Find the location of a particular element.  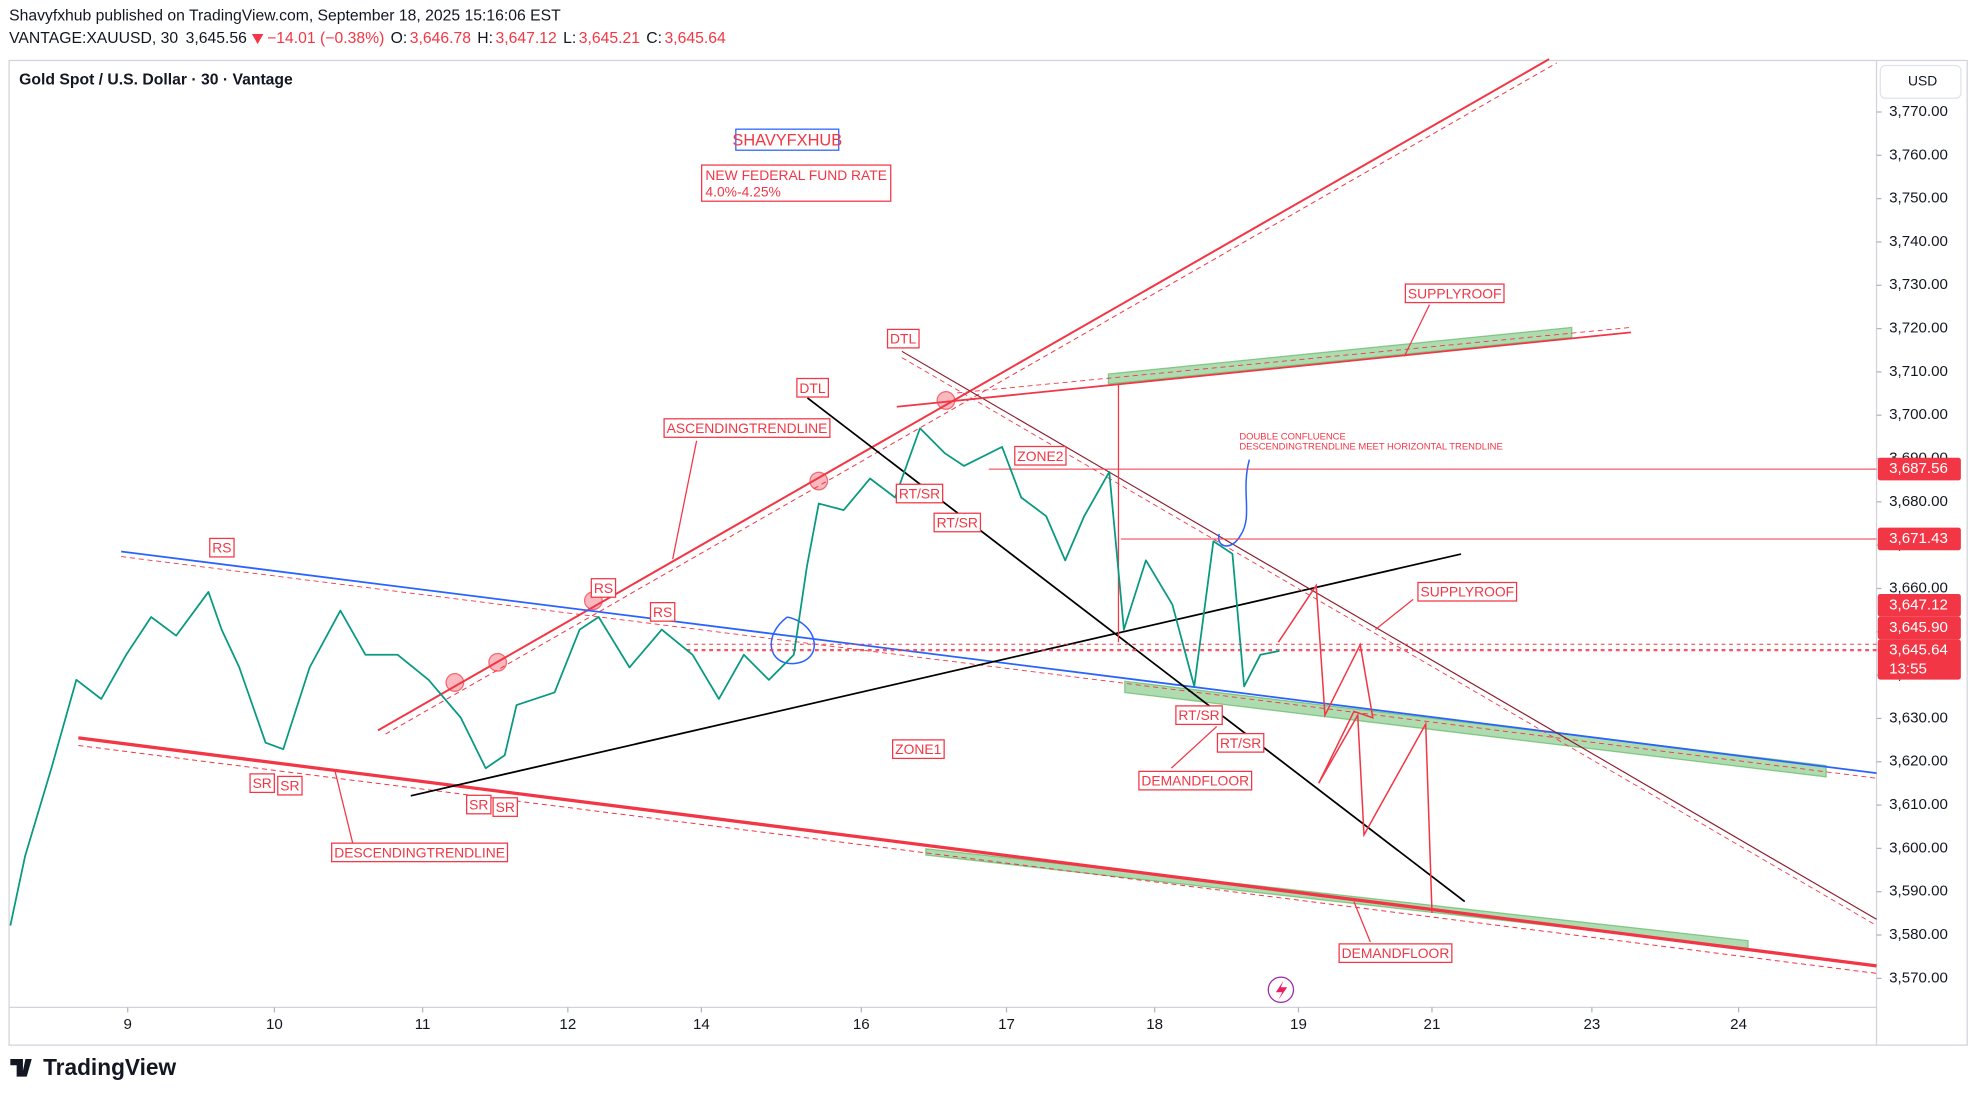

y-tick-label: 3,570.00 is located at coordinates (1918, 977).